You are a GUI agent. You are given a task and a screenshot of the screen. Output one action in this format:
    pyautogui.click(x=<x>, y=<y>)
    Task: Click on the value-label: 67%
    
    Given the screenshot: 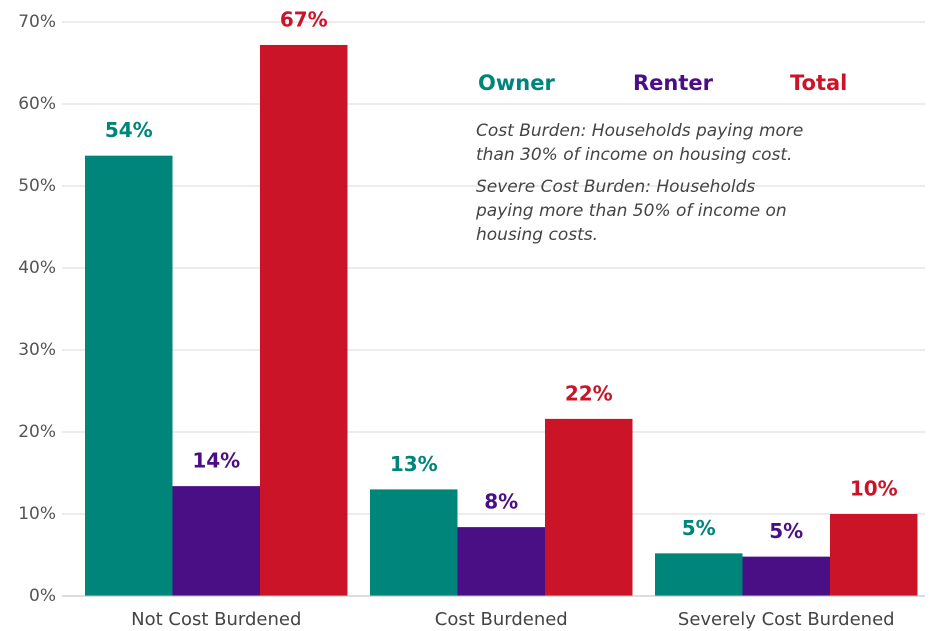 What is the action you would take?
    pyautogui.click(x=304, y=19)
    